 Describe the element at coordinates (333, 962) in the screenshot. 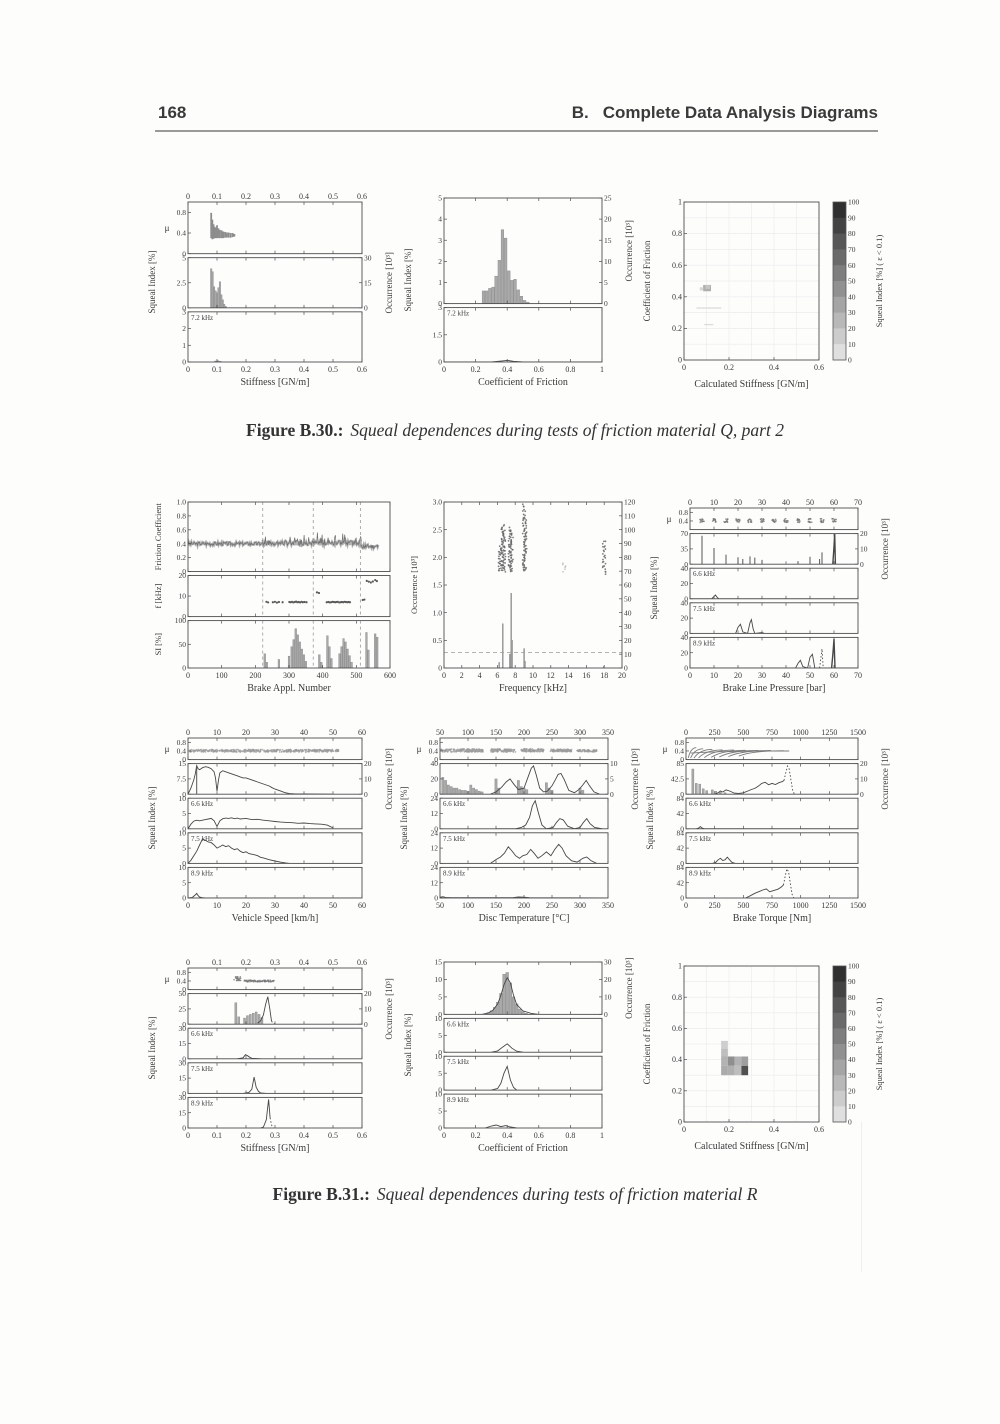

I see `svg-text: 0.5` at that location.